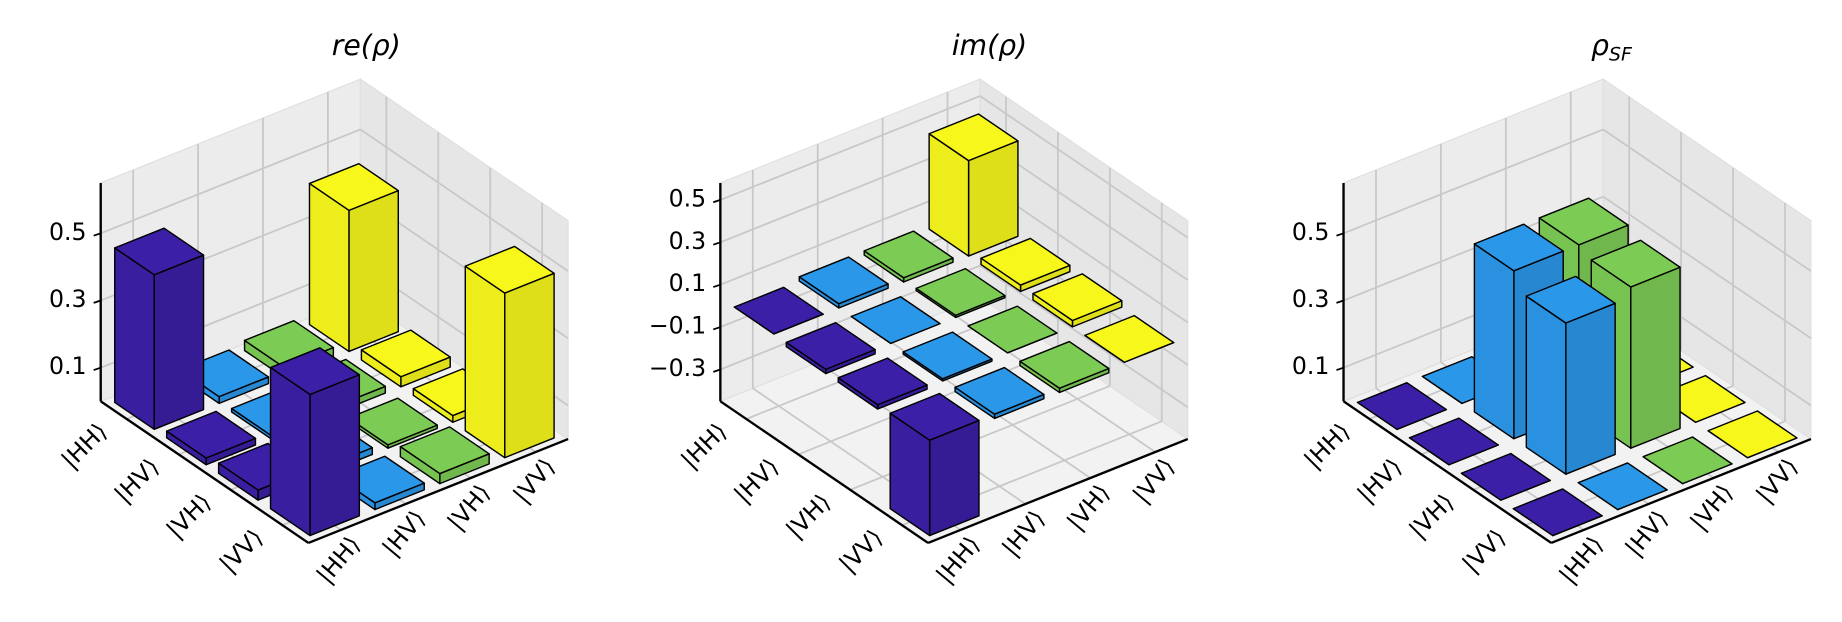 Image resolution: width=1842 pixels, height=622 pixels. Describe the element at coordinates (677, 326) in the screenshot. I see `z-tick-label: −0.1` at that location.